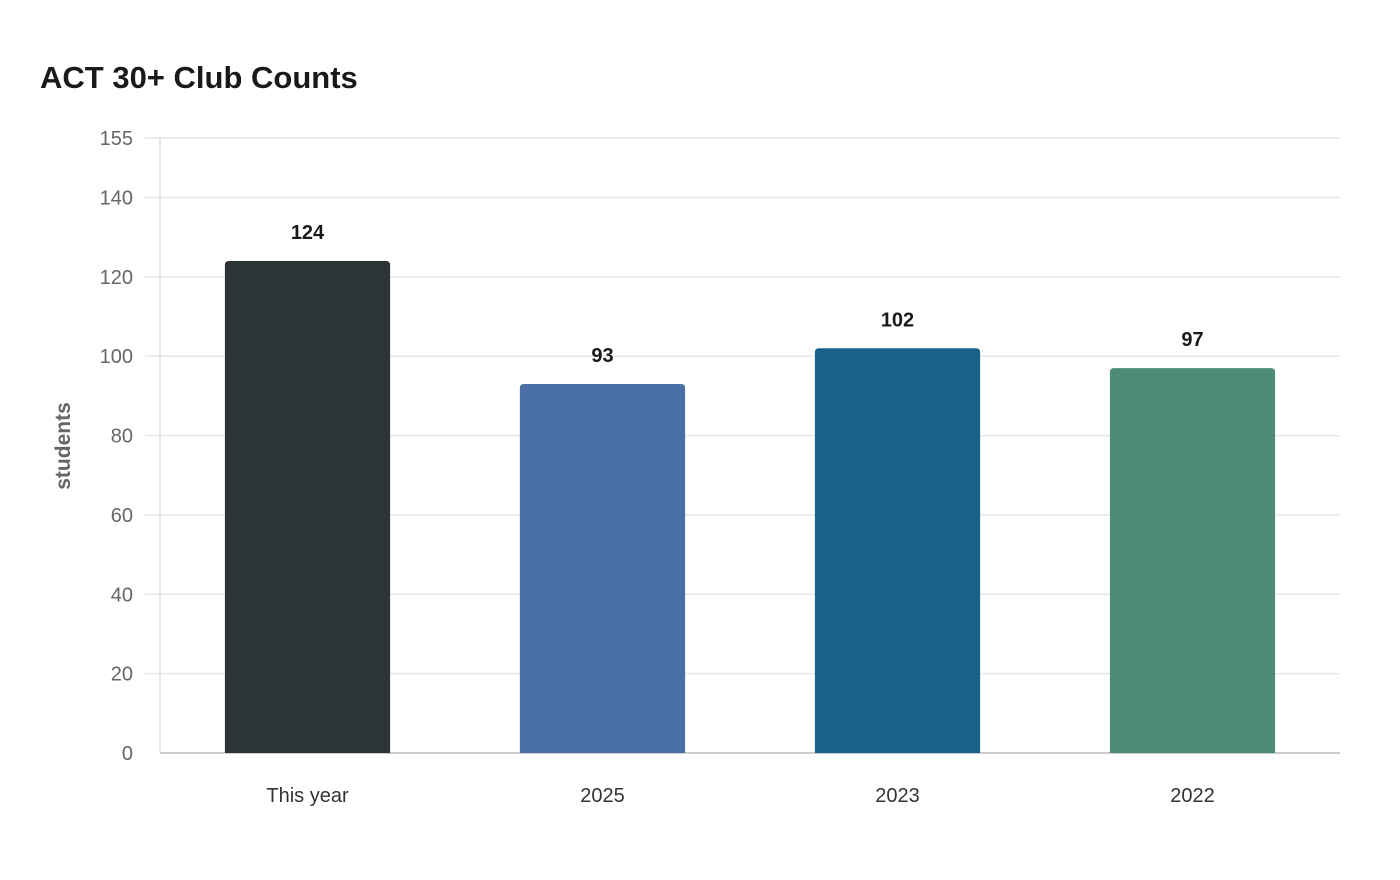  What do you see at coordinates (1192, 796) in the screenshot?
I see `x-tick-label: 2022` at bounding box center [1192, 796].